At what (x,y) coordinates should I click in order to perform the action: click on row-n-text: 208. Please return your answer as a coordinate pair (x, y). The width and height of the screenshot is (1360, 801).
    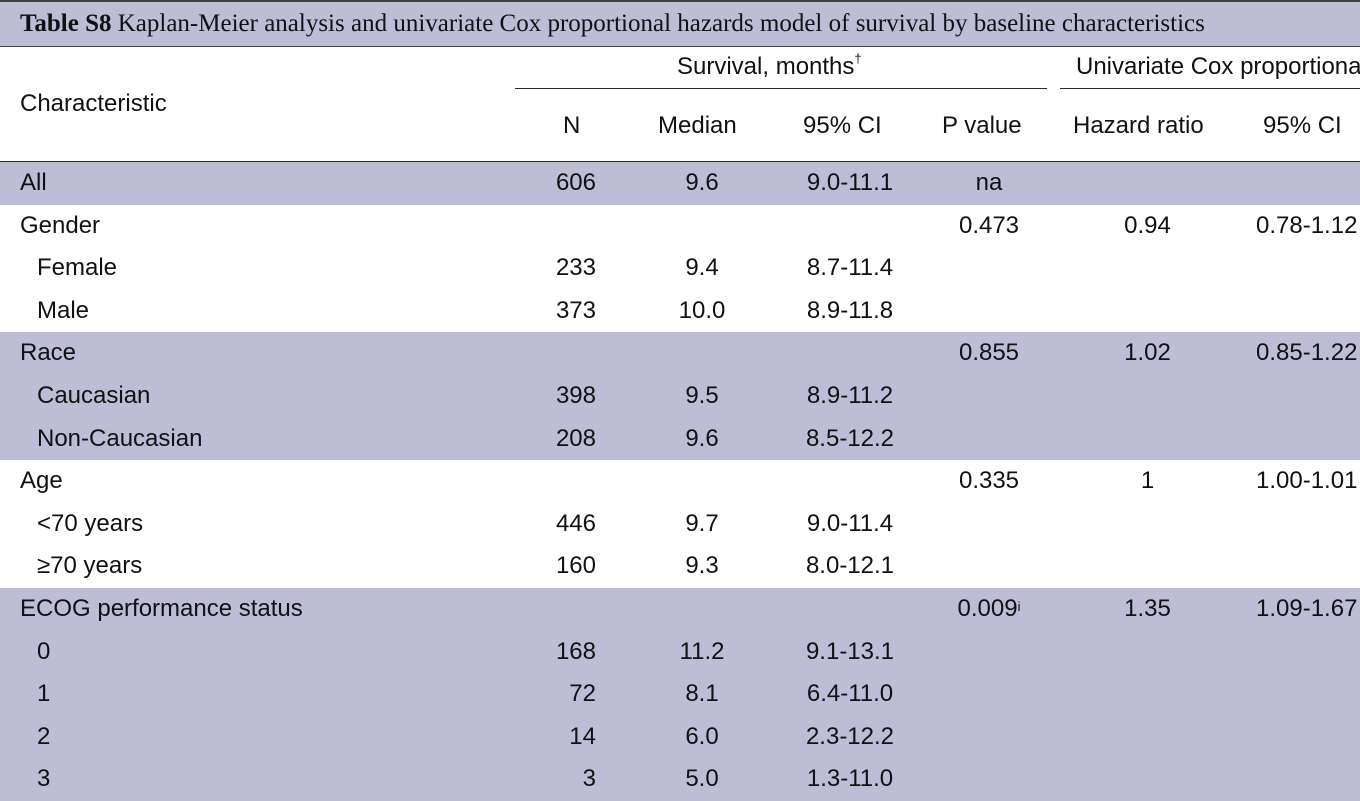
    Looking at the image, I should click on (575, 438).